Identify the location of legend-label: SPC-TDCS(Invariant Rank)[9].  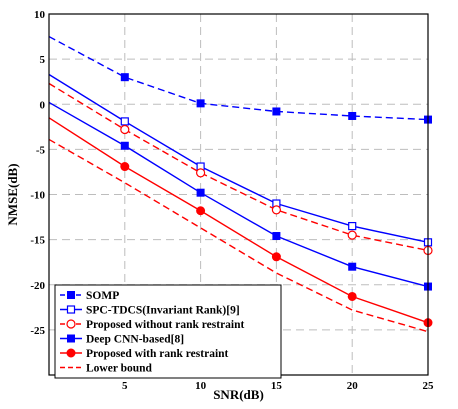
(163, 311).